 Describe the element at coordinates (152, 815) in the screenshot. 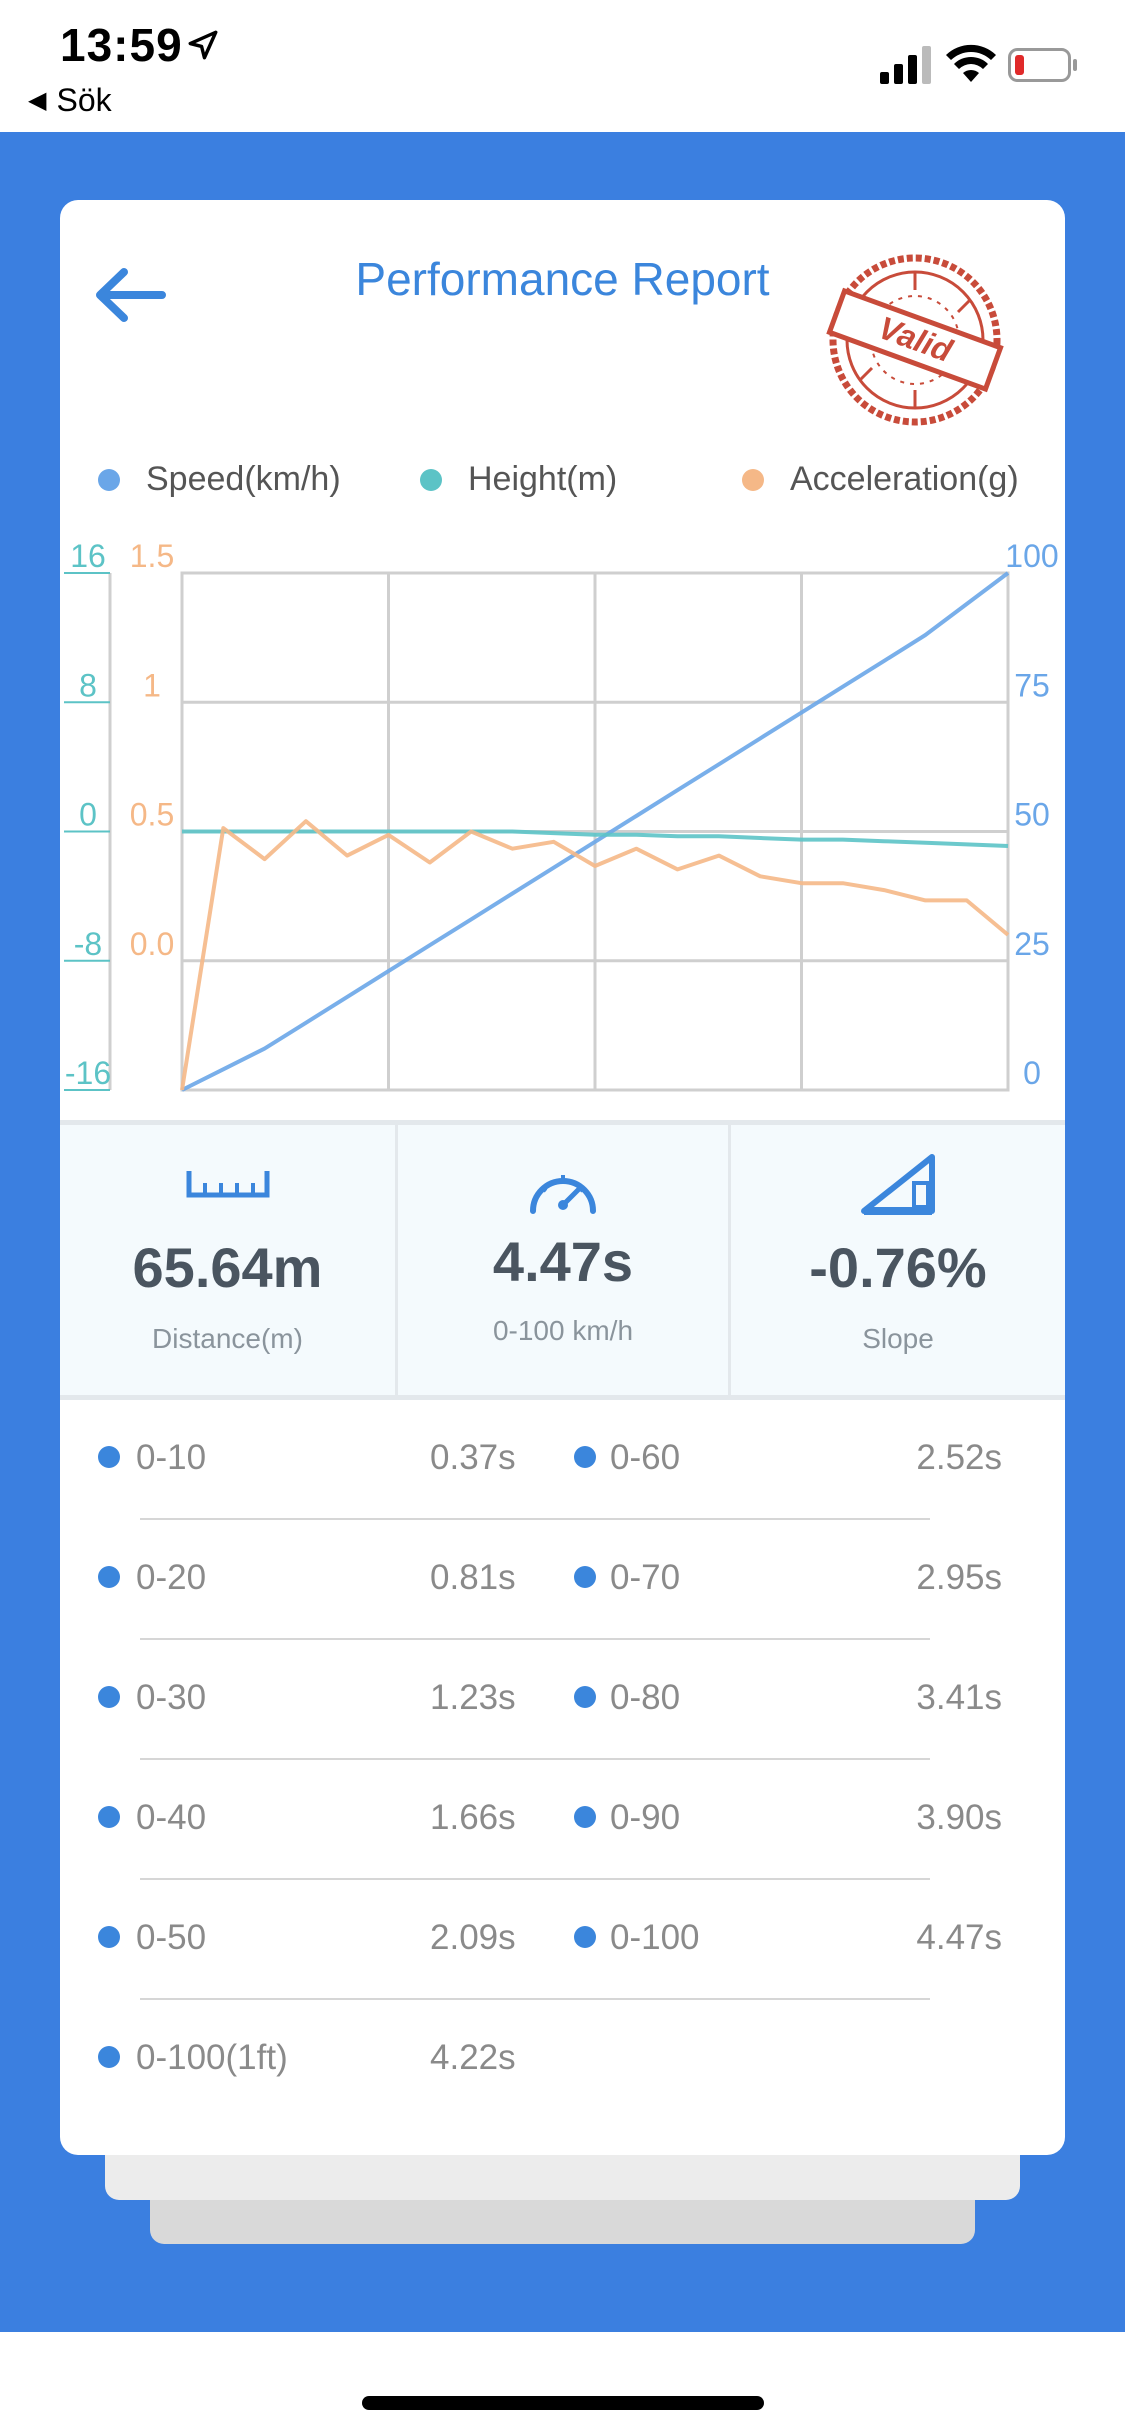

I see `acceleration-axis-label: 0.5` at that location.